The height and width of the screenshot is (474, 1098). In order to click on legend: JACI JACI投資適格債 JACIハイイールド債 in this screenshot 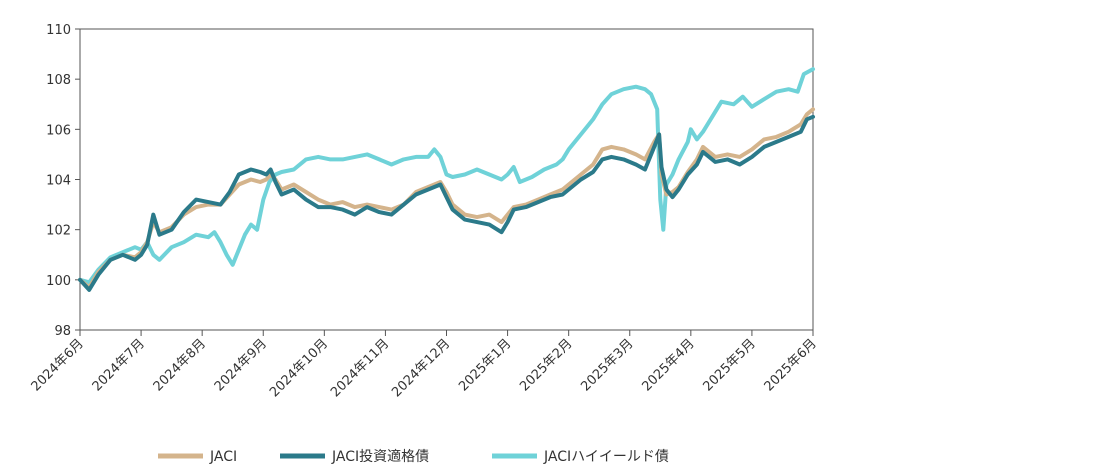, I will do `click(413, 456)`.